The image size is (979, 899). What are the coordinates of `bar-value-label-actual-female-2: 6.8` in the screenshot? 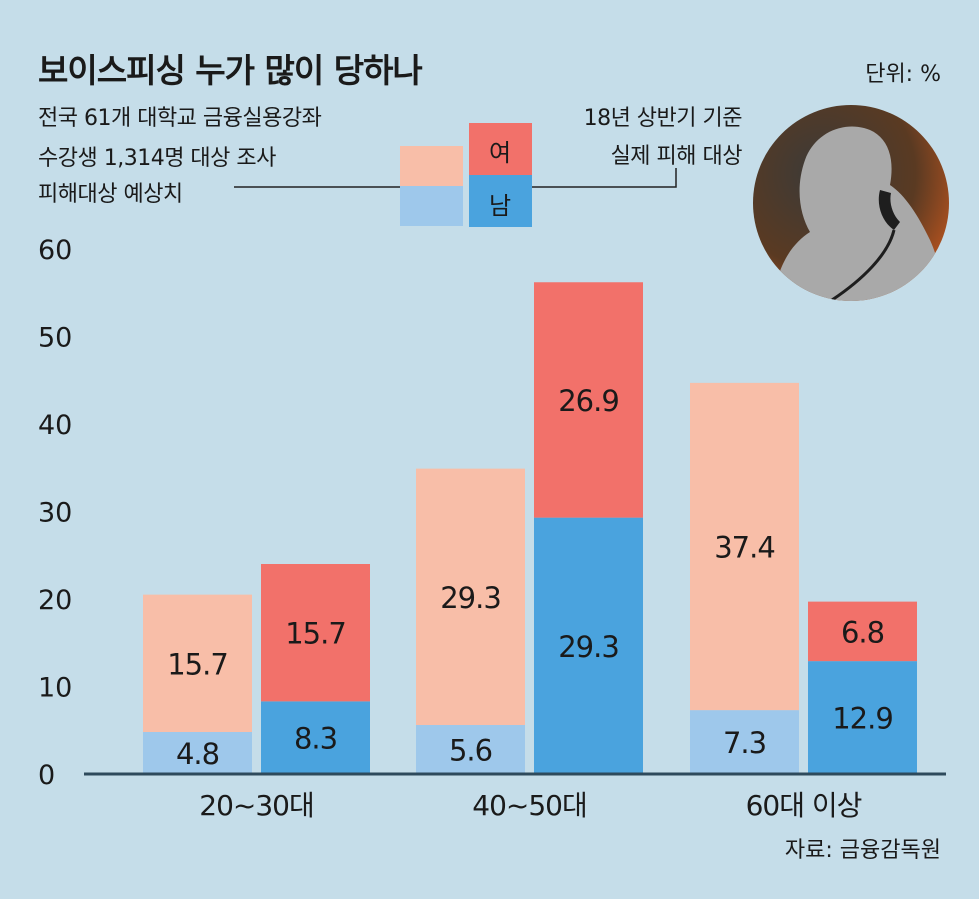 It's located at (862, 632).